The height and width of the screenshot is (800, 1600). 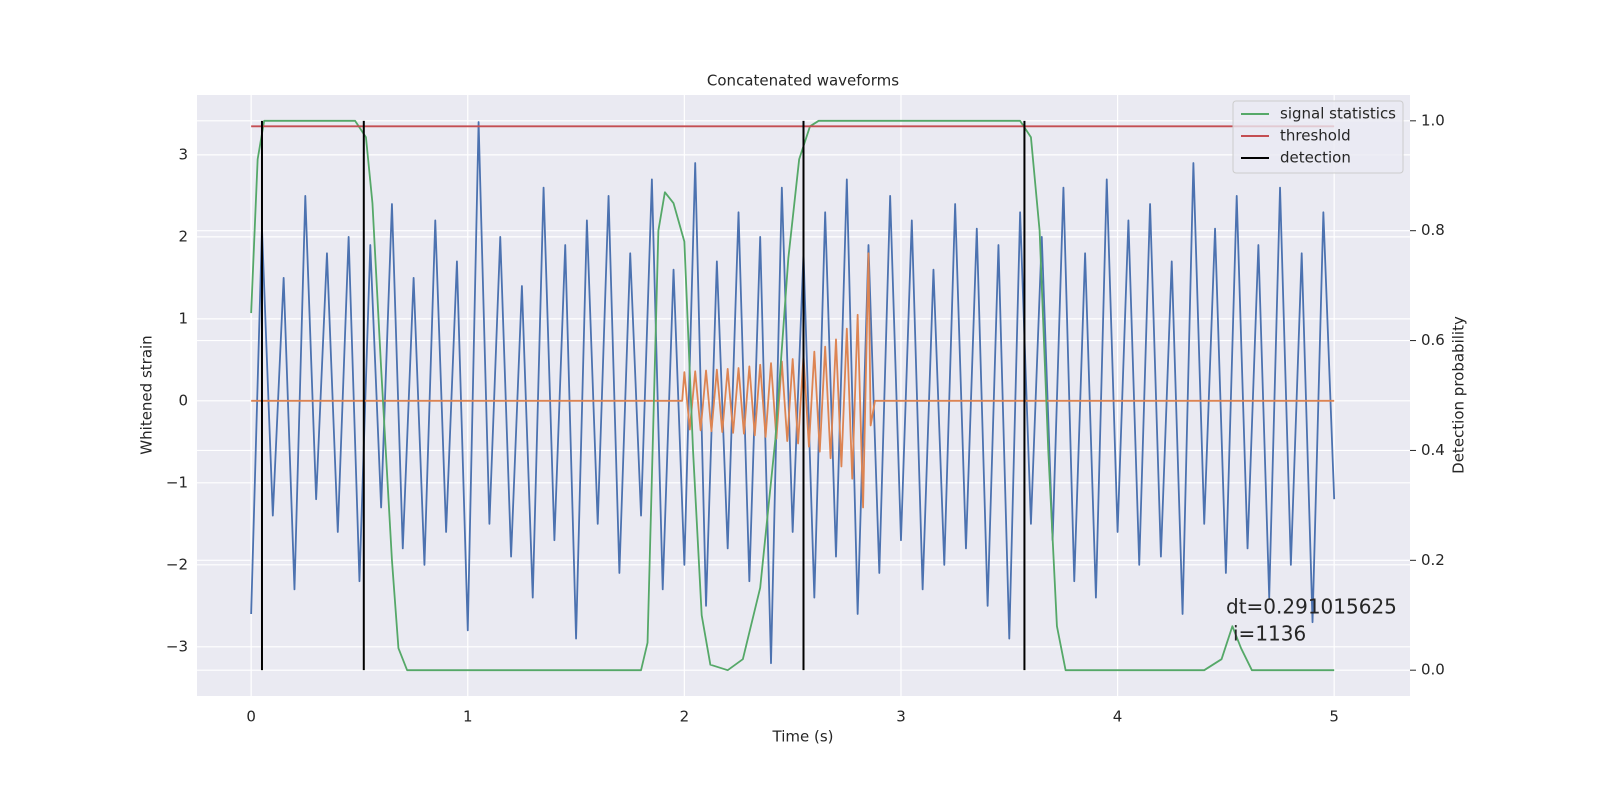 What do you see at coordinates (251, 717) in the screenshot?
I see `x-tick-label: 0` at bounding box center [251, 717].